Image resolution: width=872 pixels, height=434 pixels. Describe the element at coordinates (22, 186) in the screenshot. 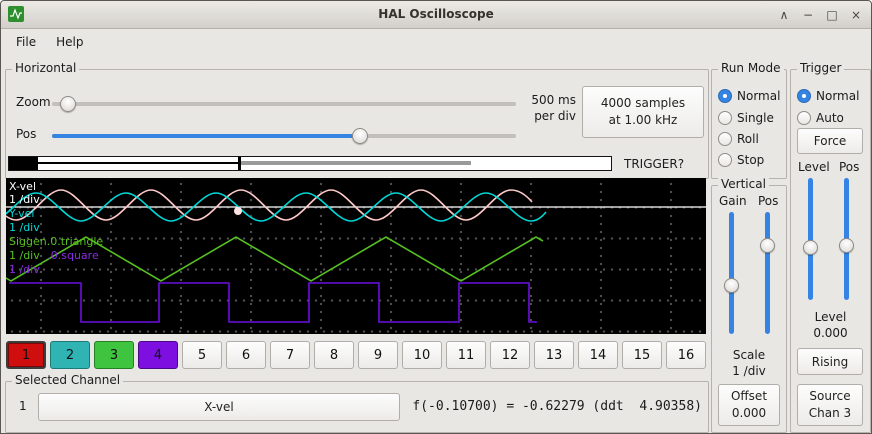

I see `scope-ch1-name: X-vel` at that location.